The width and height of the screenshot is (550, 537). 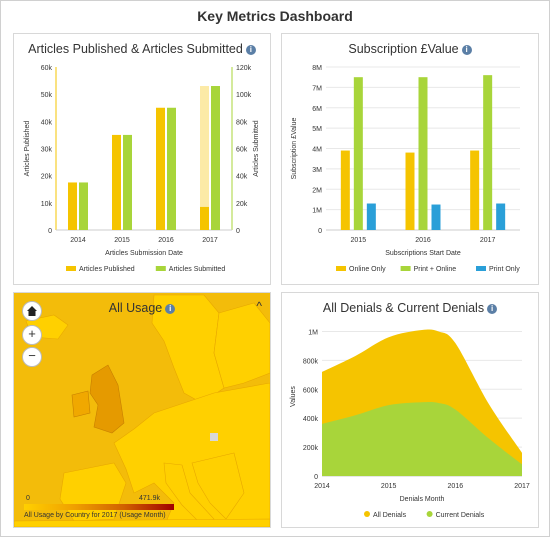 I want to click on dashboard-title: Key Metrics Dashboard, so click(x=275, y=16).